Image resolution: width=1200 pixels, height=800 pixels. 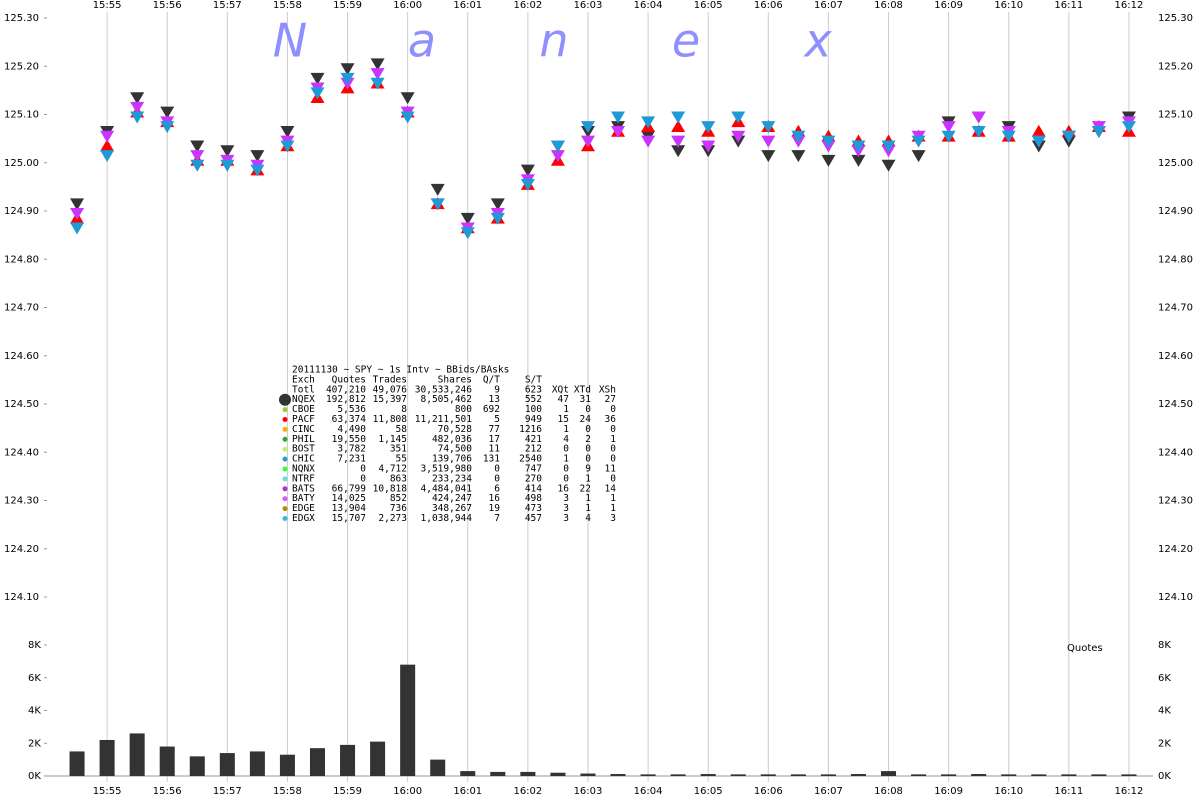 I want to click on table-cell: 11,808, so click(x=390, y=419).